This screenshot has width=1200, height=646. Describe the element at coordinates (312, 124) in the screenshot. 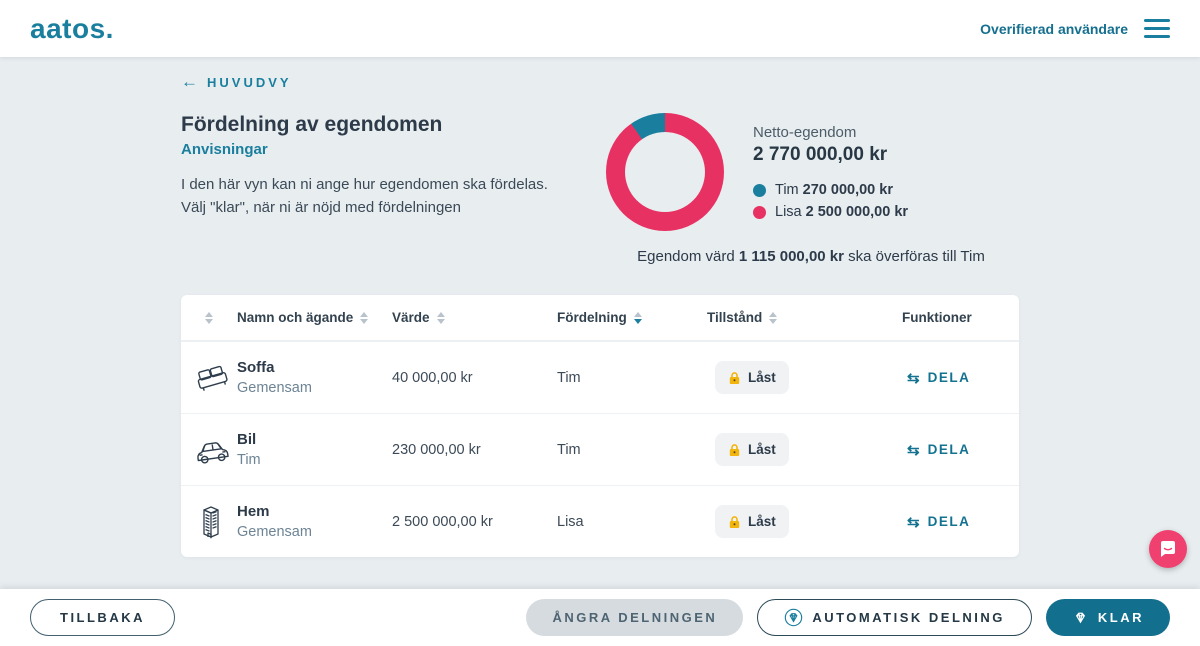

I see `page-title: Fördelning av egendomen` at that location.